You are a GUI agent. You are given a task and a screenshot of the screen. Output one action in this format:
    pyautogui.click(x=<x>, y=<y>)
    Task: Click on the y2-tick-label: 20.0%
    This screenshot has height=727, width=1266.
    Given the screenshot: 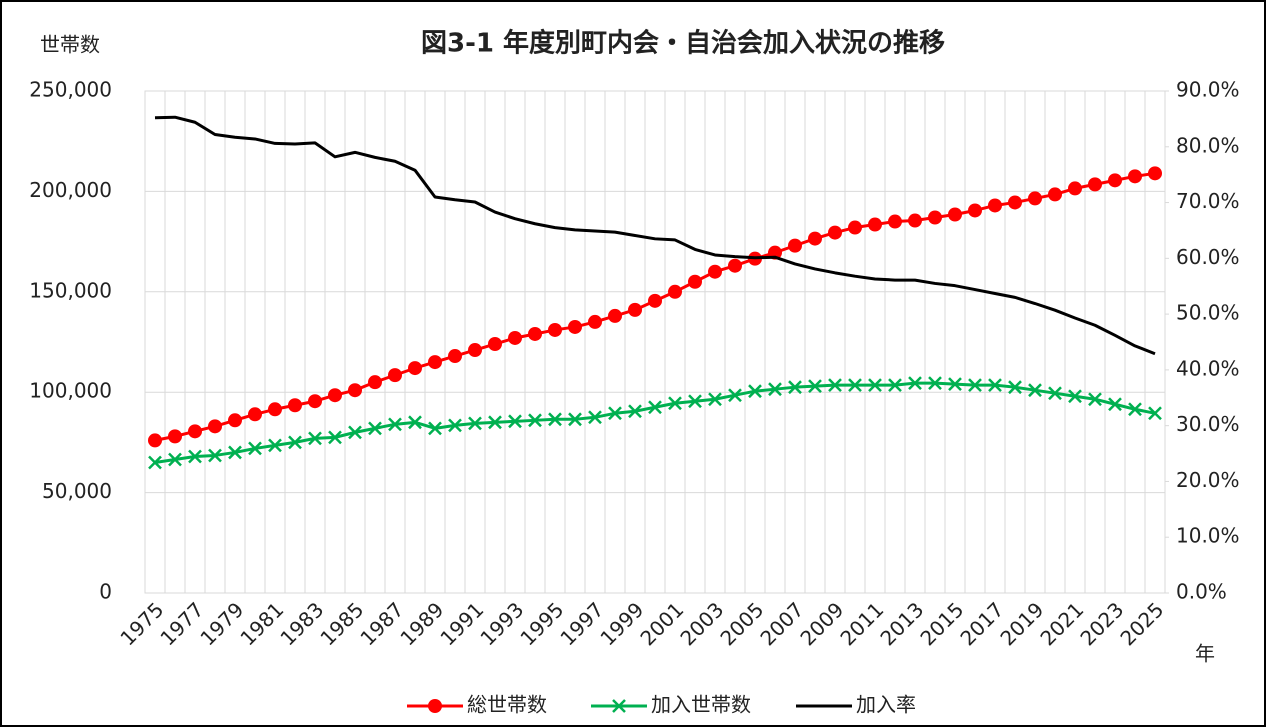 What is the action you would take?
    pyautogui.click(x=1208, y=480)
    